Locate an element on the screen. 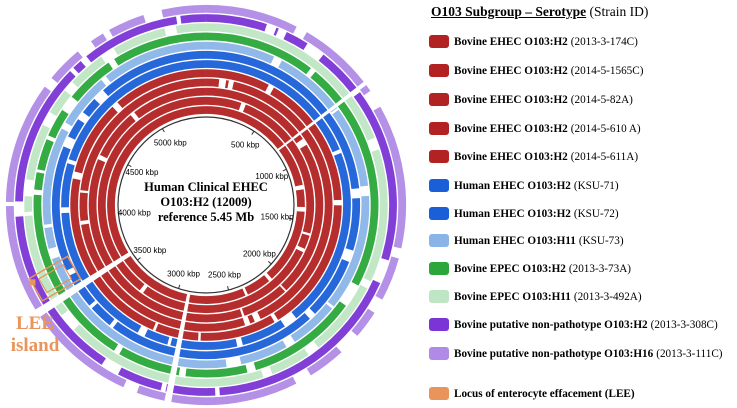  legend-item-lee: Locus of enterocyte effacement (LEE) is located at coordinates (532, 393).